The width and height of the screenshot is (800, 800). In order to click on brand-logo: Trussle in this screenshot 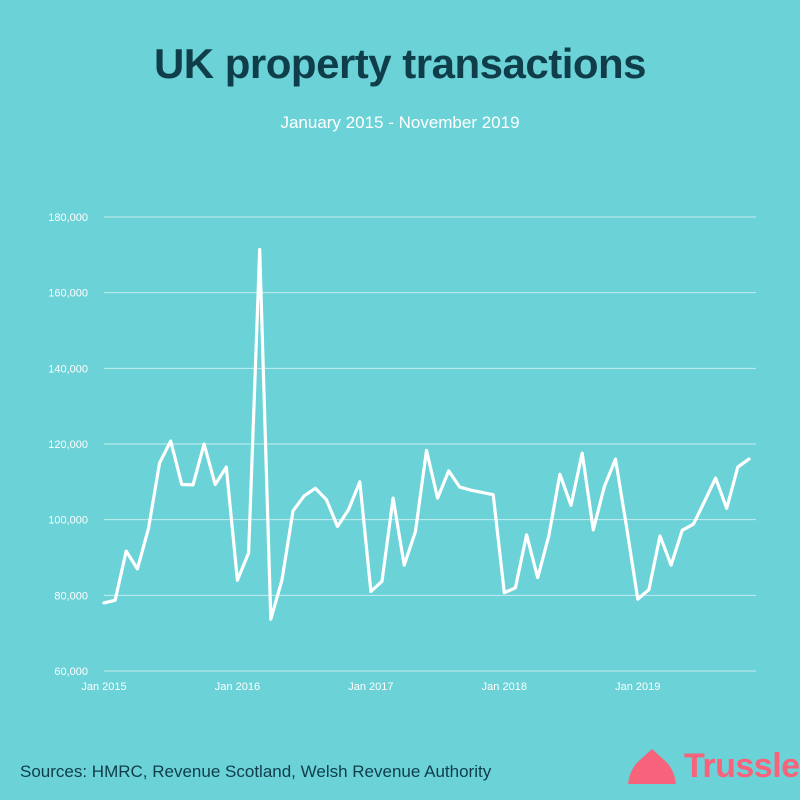, I will do `click(713, 766)`.